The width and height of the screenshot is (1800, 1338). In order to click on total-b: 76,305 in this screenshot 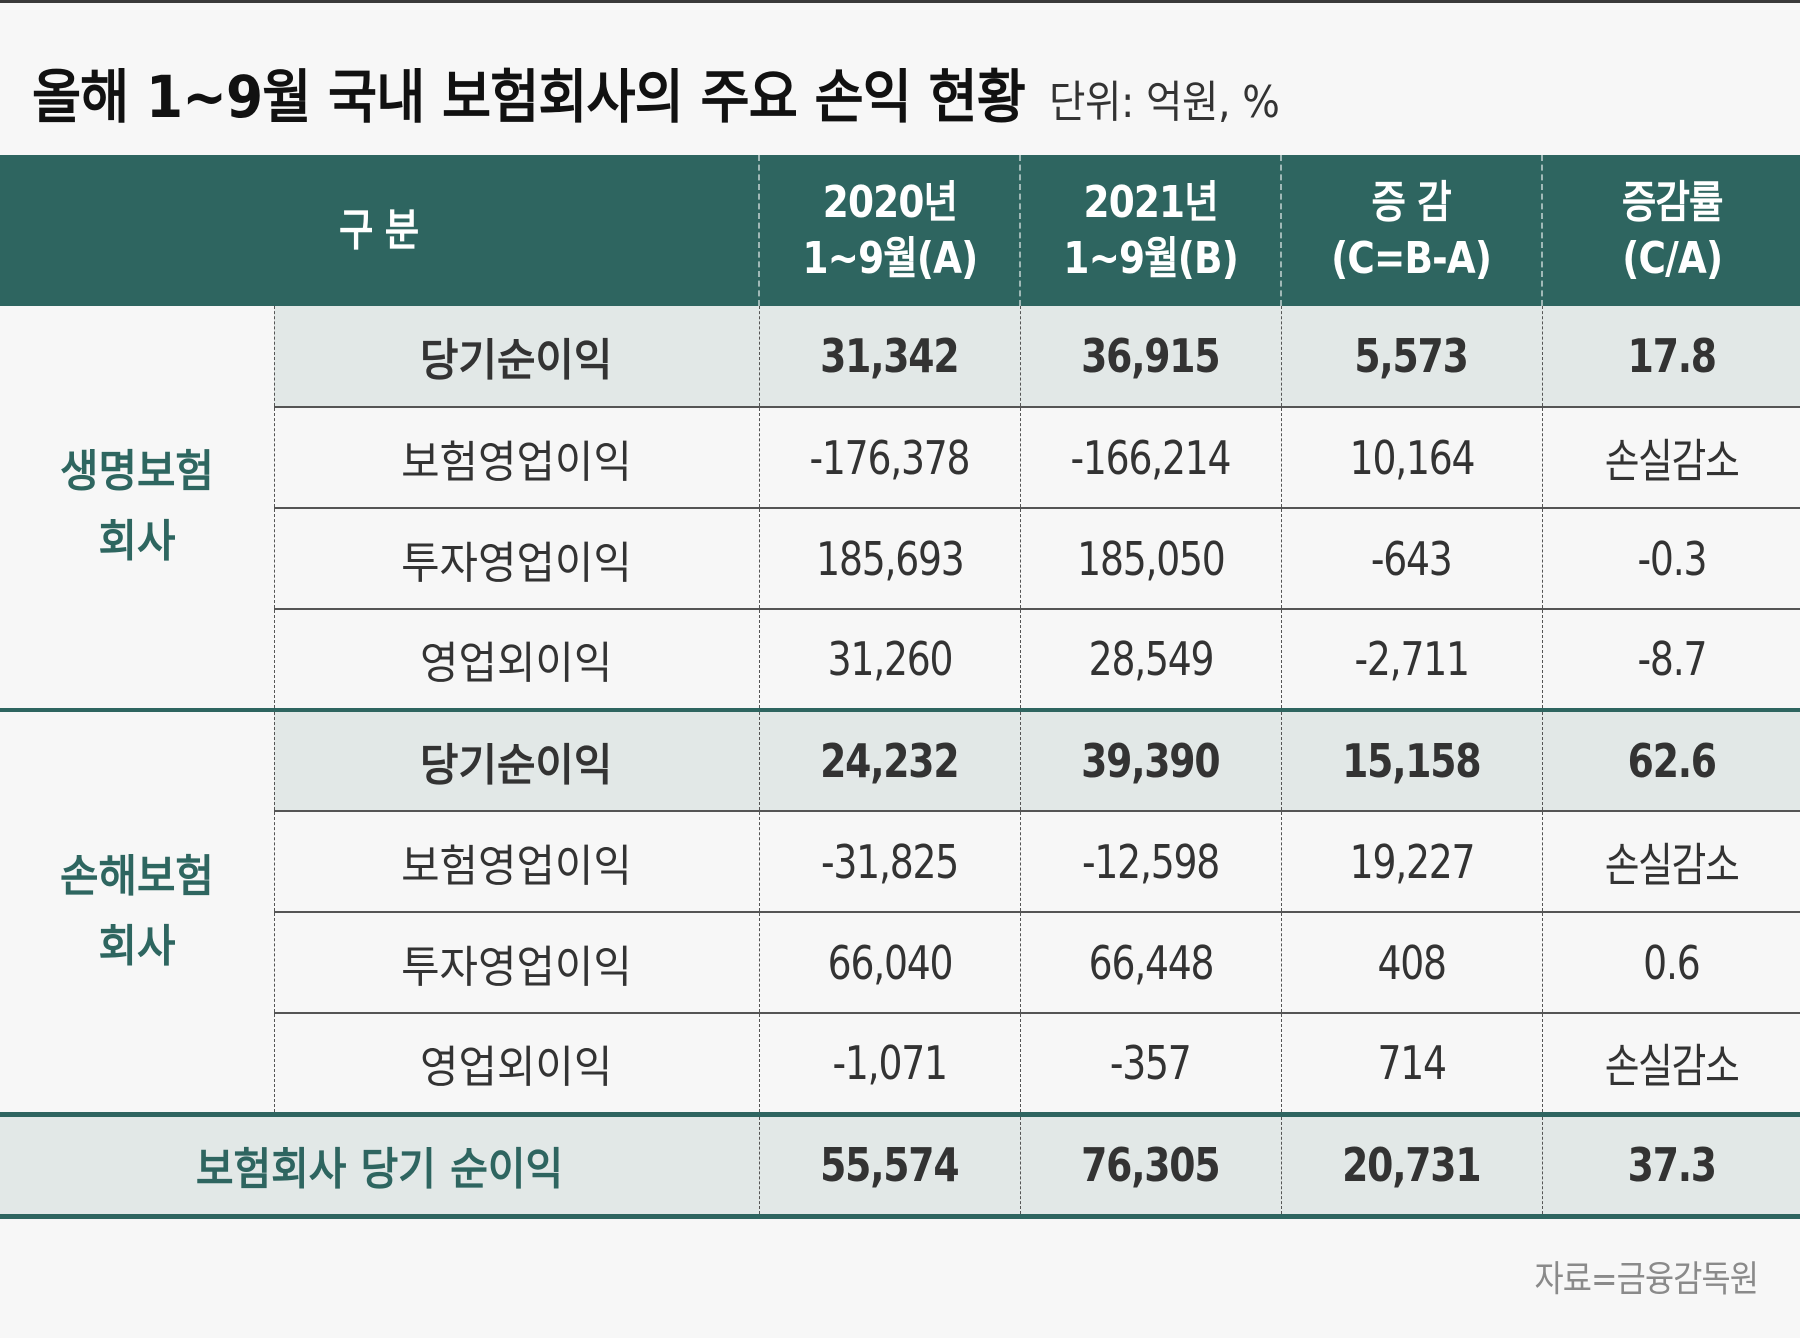, I will do `click(1150, 1165)`.